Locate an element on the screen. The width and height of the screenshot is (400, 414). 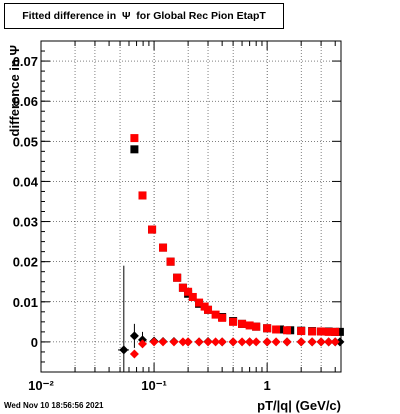
y-tick-label: 0.01 is located at coordinates (25, 302).